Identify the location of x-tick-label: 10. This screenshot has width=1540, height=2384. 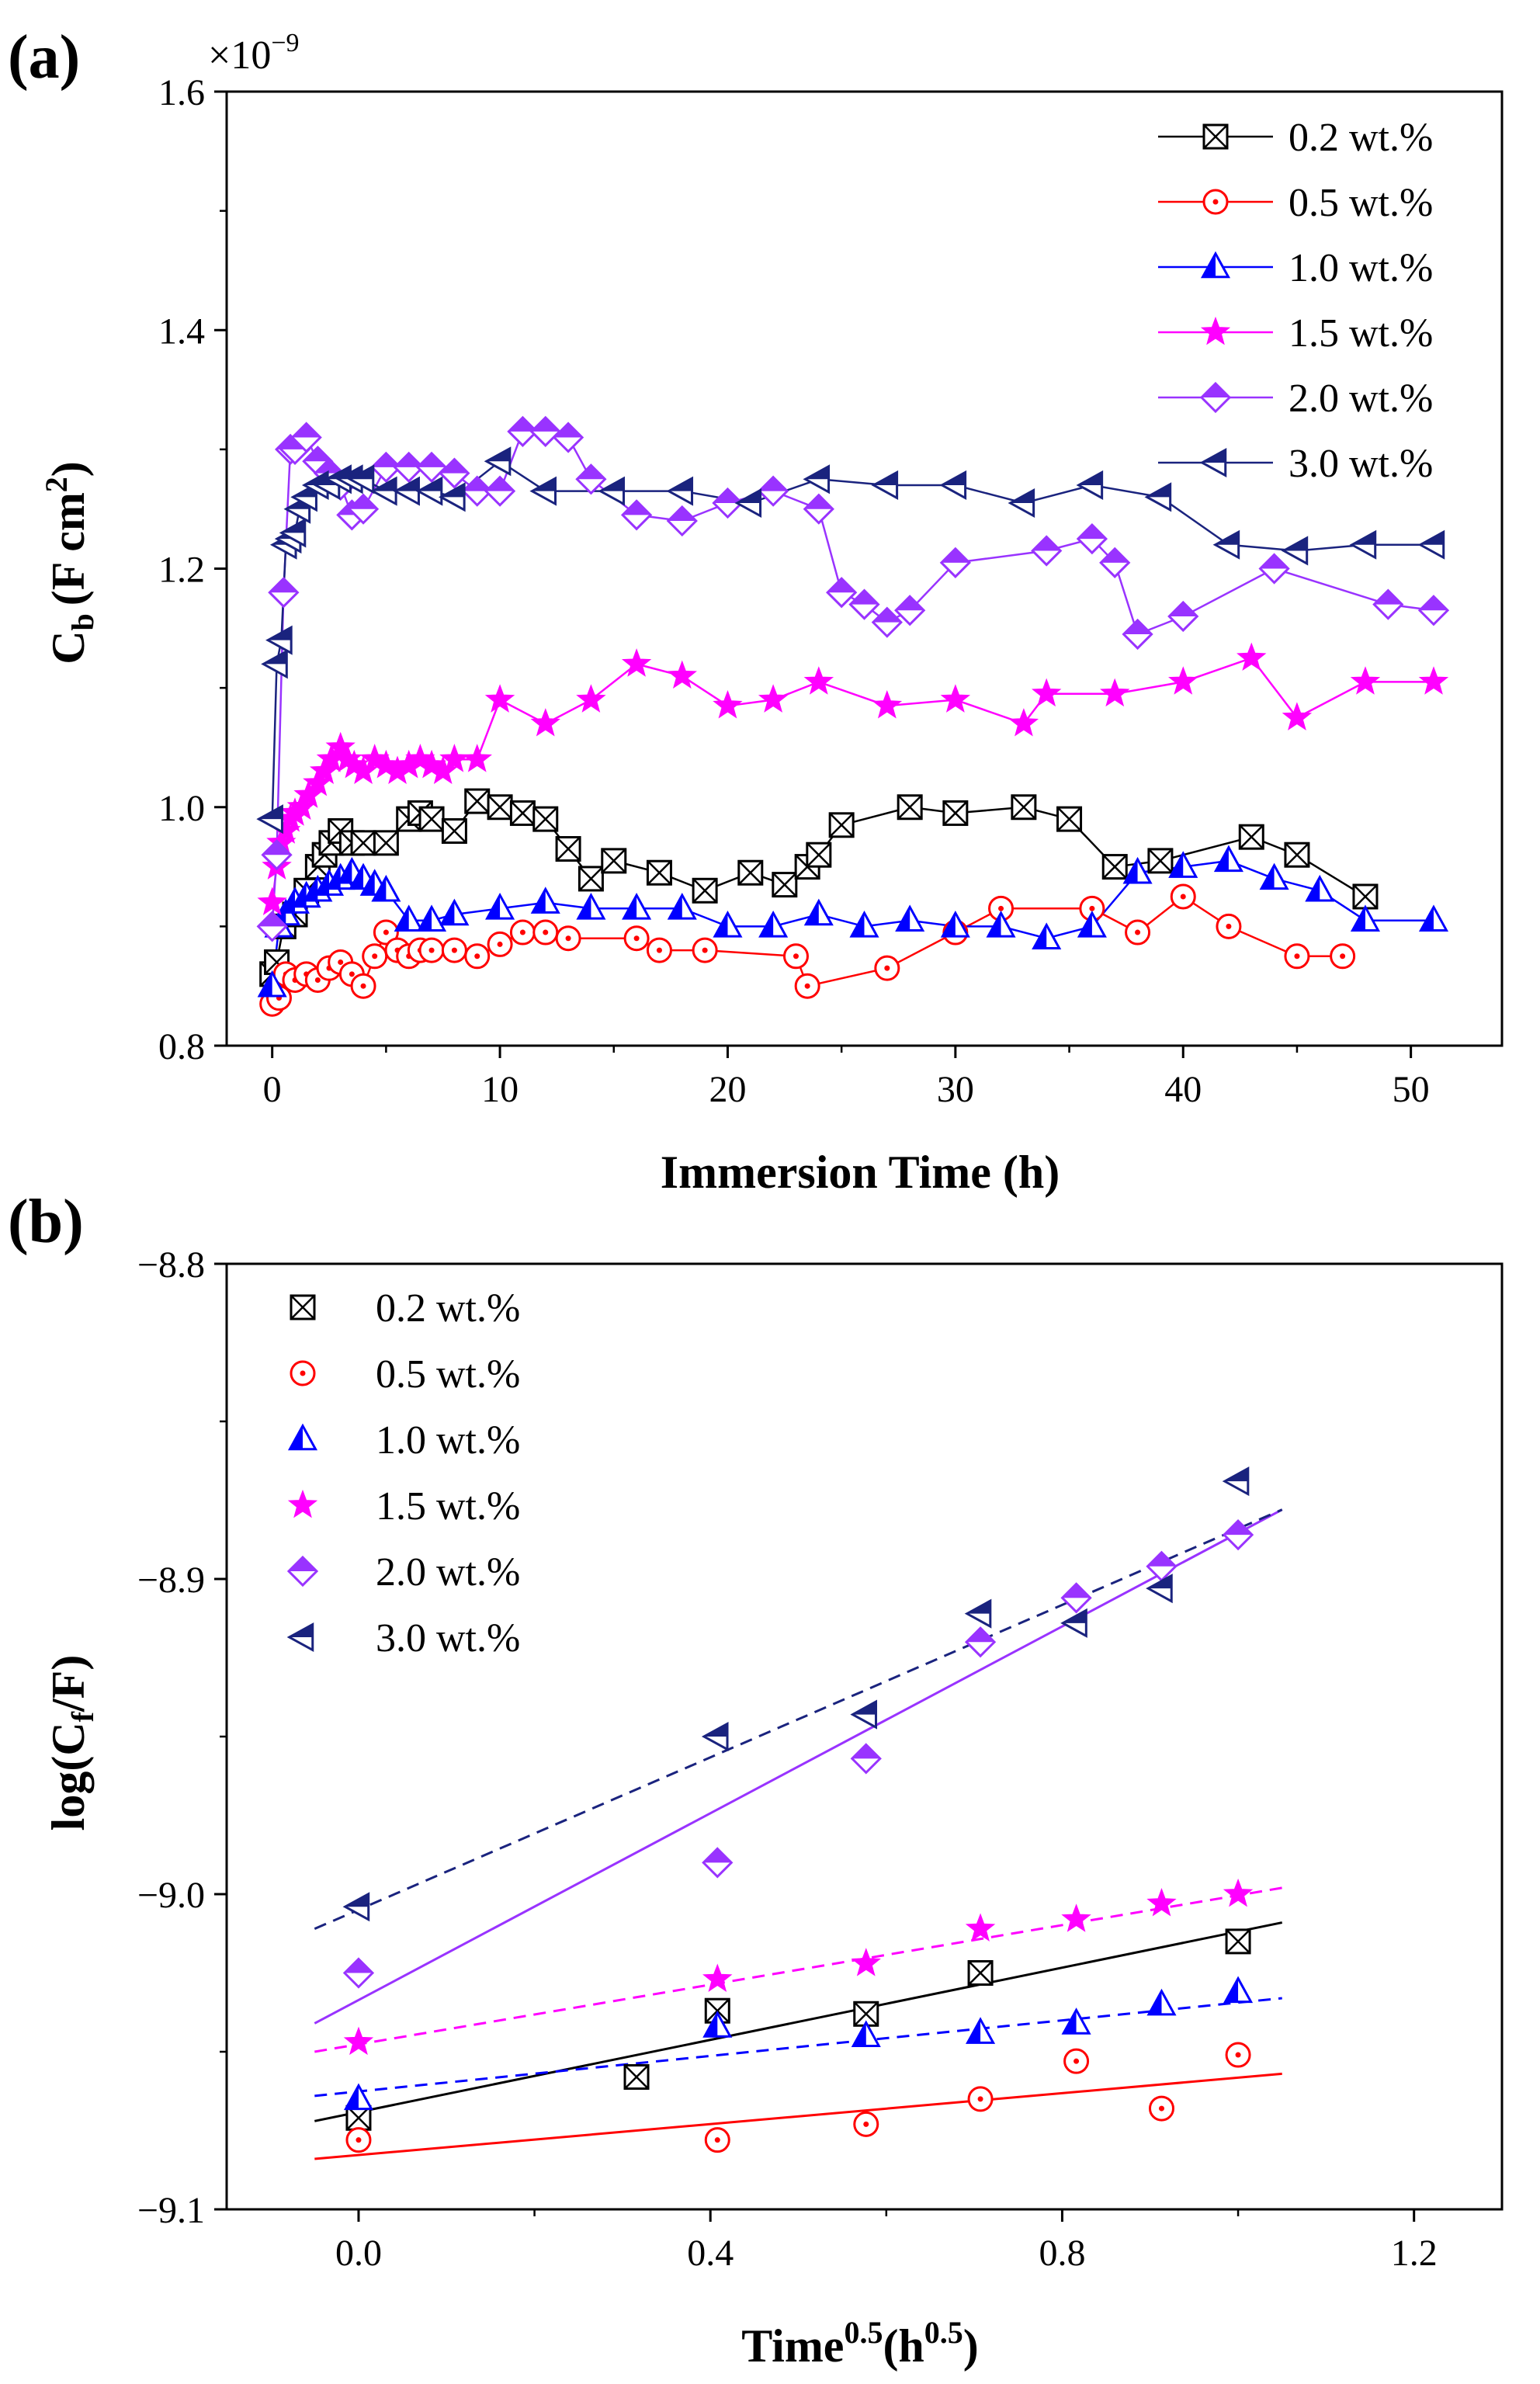
(500, 1089).